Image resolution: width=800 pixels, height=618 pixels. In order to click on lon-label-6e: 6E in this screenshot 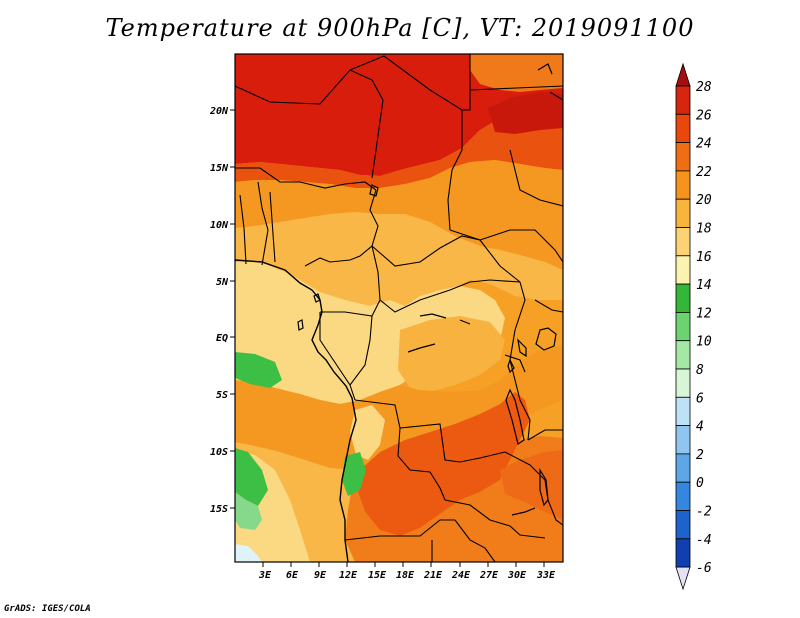, I will do `click(292, 575)`.